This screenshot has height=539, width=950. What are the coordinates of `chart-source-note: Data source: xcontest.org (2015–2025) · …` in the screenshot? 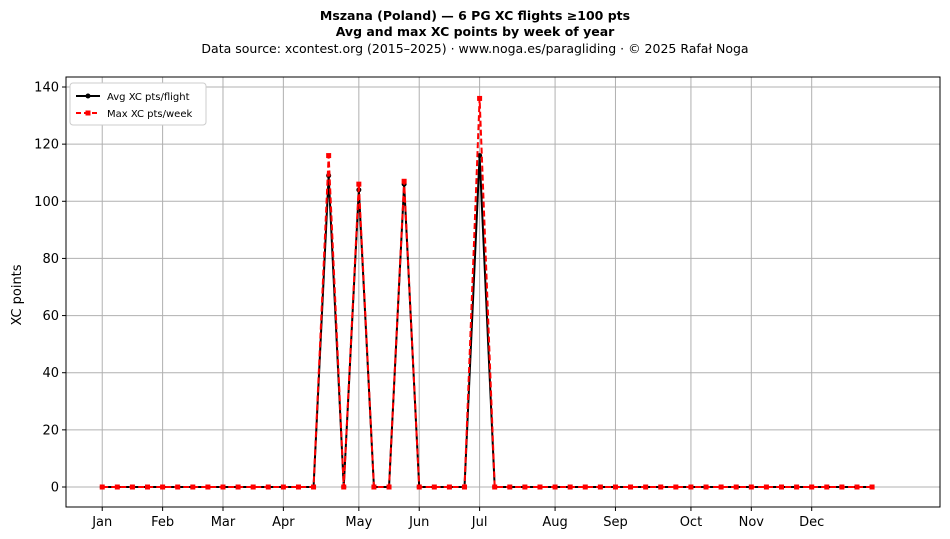 It's located at (475, 48).